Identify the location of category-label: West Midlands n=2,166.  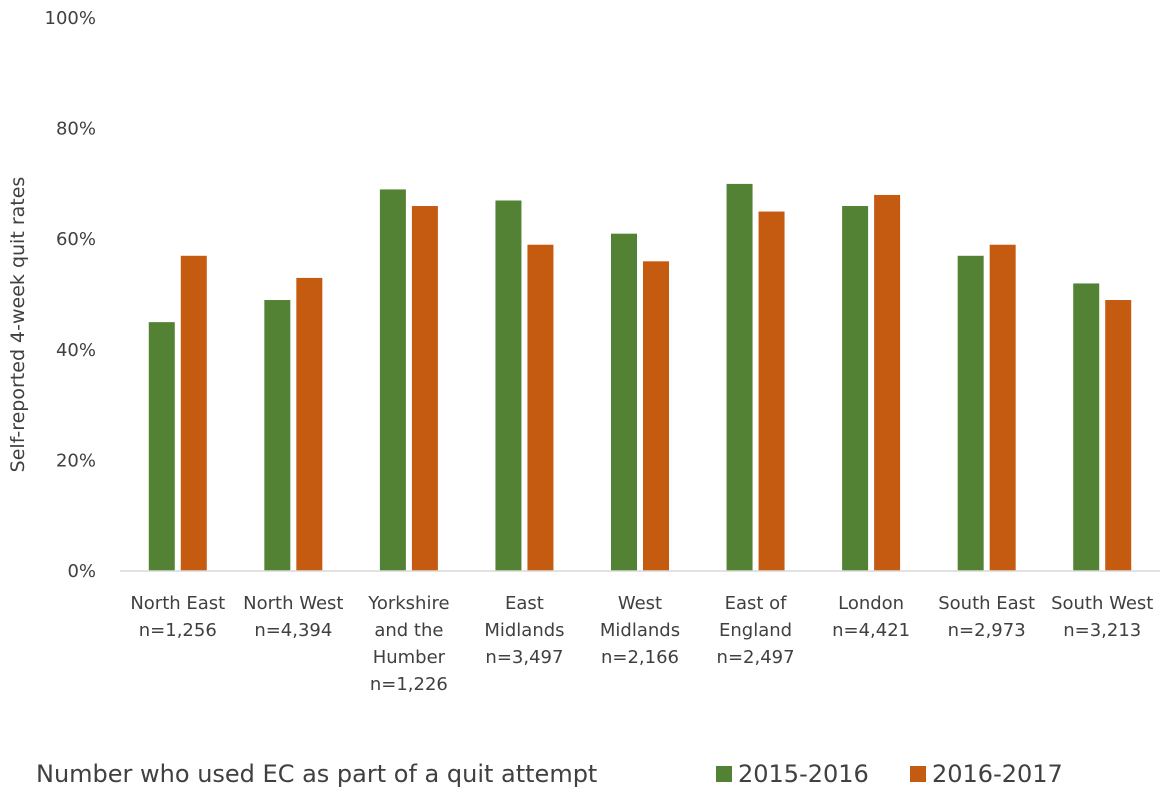
(640, 630).